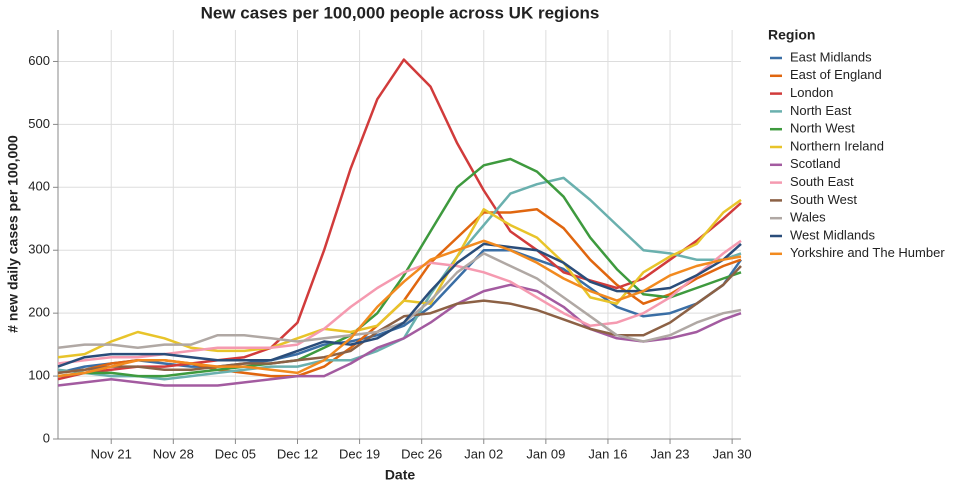  I want to click on x-tick-label: Jan 16, so click(607, 453).